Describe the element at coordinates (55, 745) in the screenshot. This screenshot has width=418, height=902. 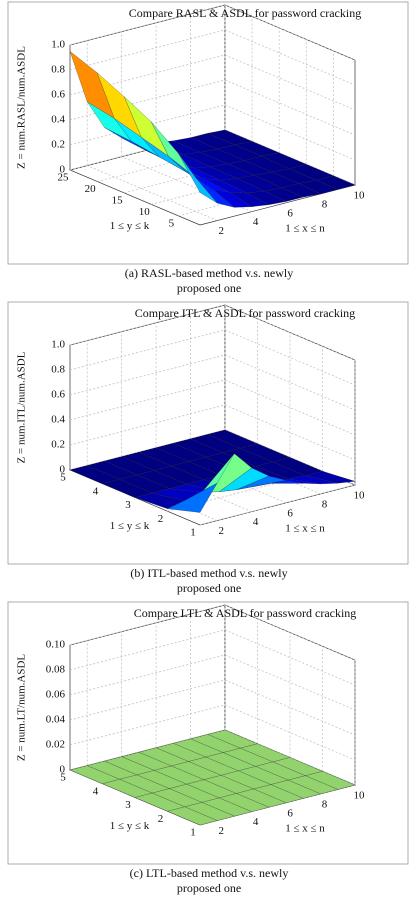
I see `z-tick-label: 0.02` at that location.